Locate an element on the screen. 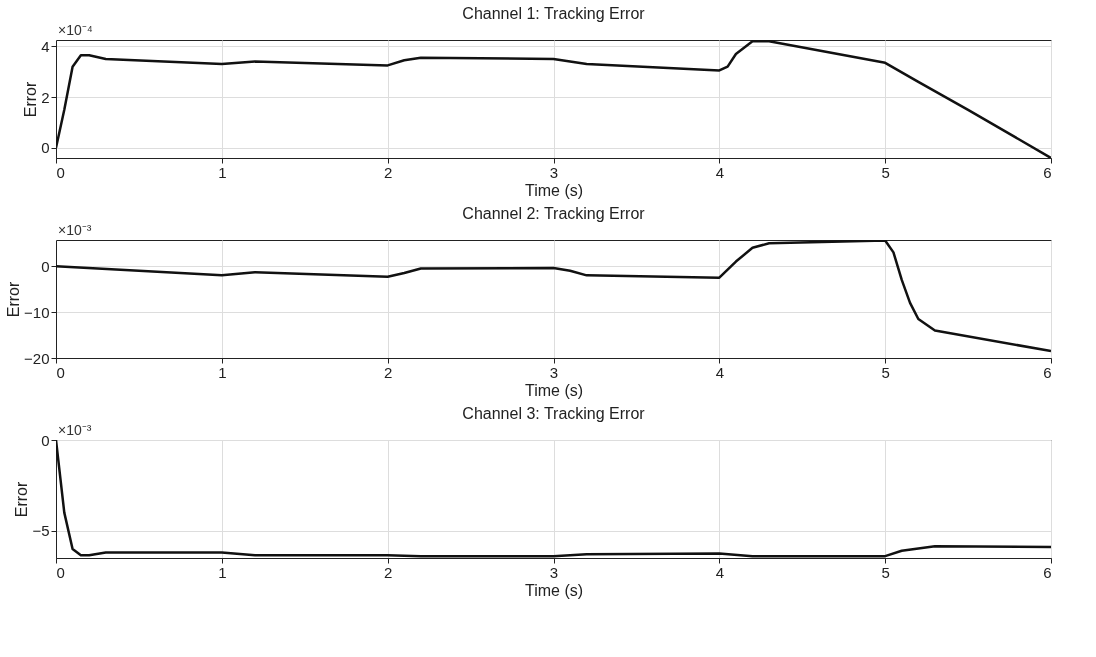 The image size is (1096, 657). y-tick-label: −20 is located at coordinates (37, 358).